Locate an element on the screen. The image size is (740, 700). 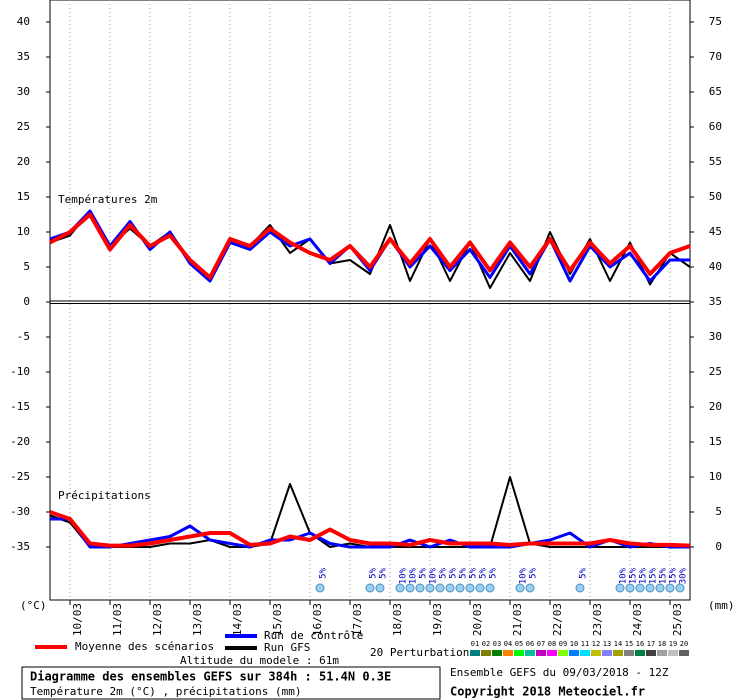
y2-tick-label: 20 is located at coordinates (715, 406).